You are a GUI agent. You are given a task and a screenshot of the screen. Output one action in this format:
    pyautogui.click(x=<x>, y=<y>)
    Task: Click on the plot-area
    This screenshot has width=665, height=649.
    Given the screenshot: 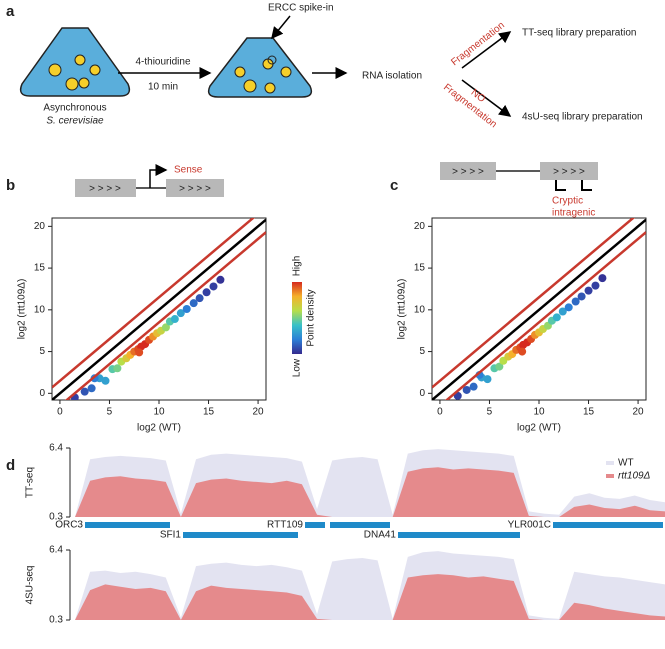 What is the action you would take?
    pyautogui.click(x=539, y=309)
    